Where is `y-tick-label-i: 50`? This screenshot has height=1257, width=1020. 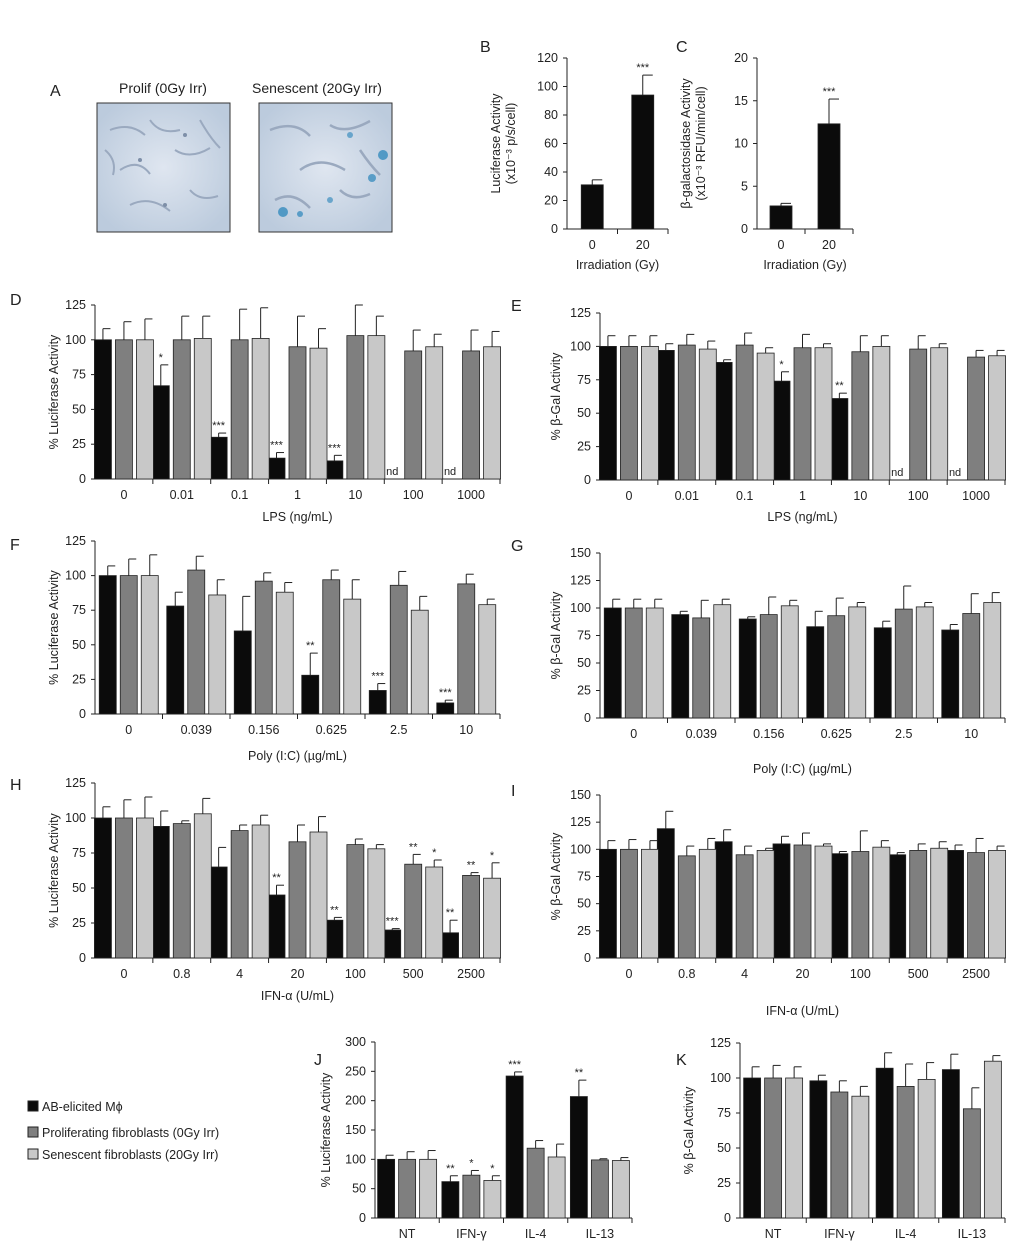
y-tick-label-i: 50 is located at coordinates (584, 904).